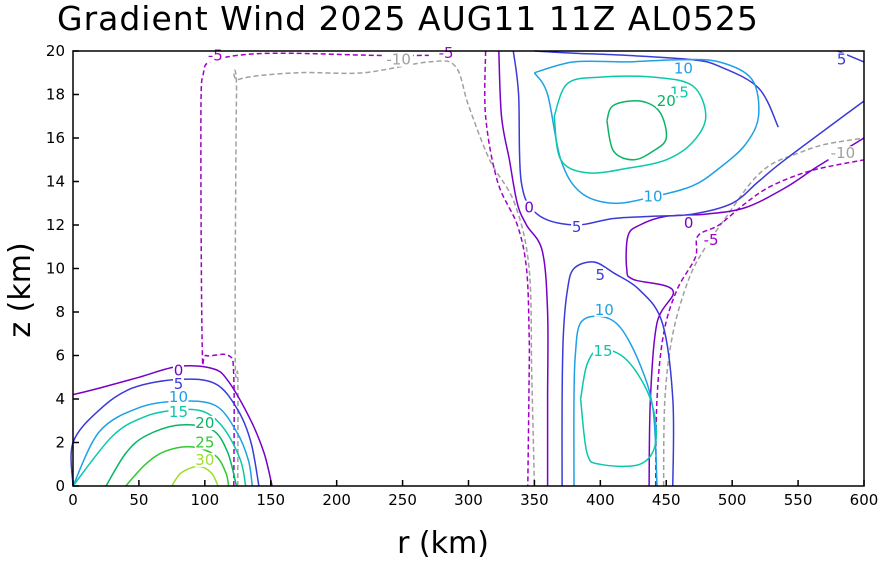 The width and height of the screenshot is (879, 561). What do you see at coordinates (138, 500) in the screenshot?
I see `x-tick-label: 50` at bounding box center [138, 500].